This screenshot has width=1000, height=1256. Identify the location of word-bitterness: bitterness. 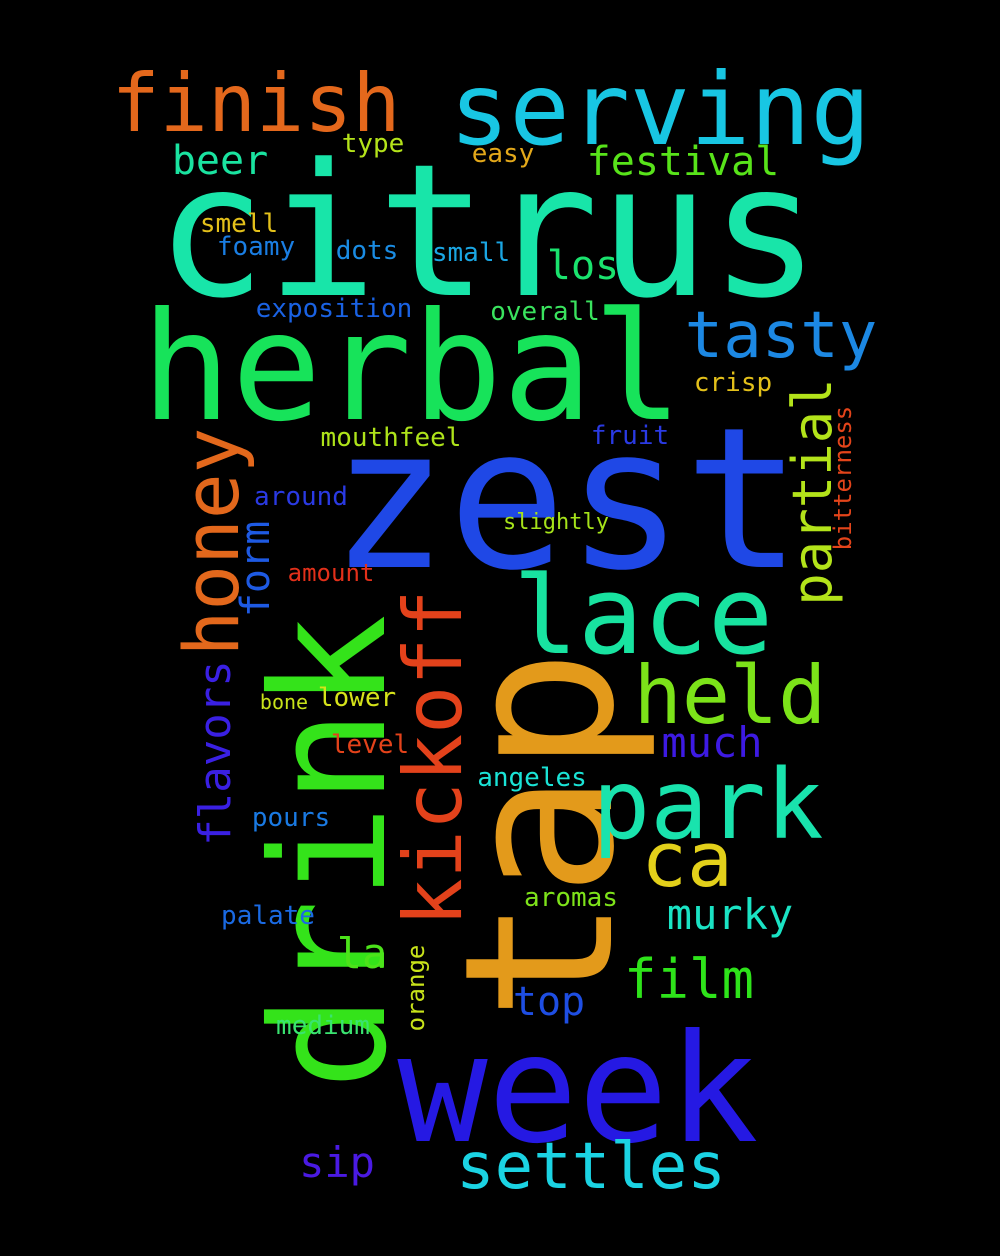
(843, 478).